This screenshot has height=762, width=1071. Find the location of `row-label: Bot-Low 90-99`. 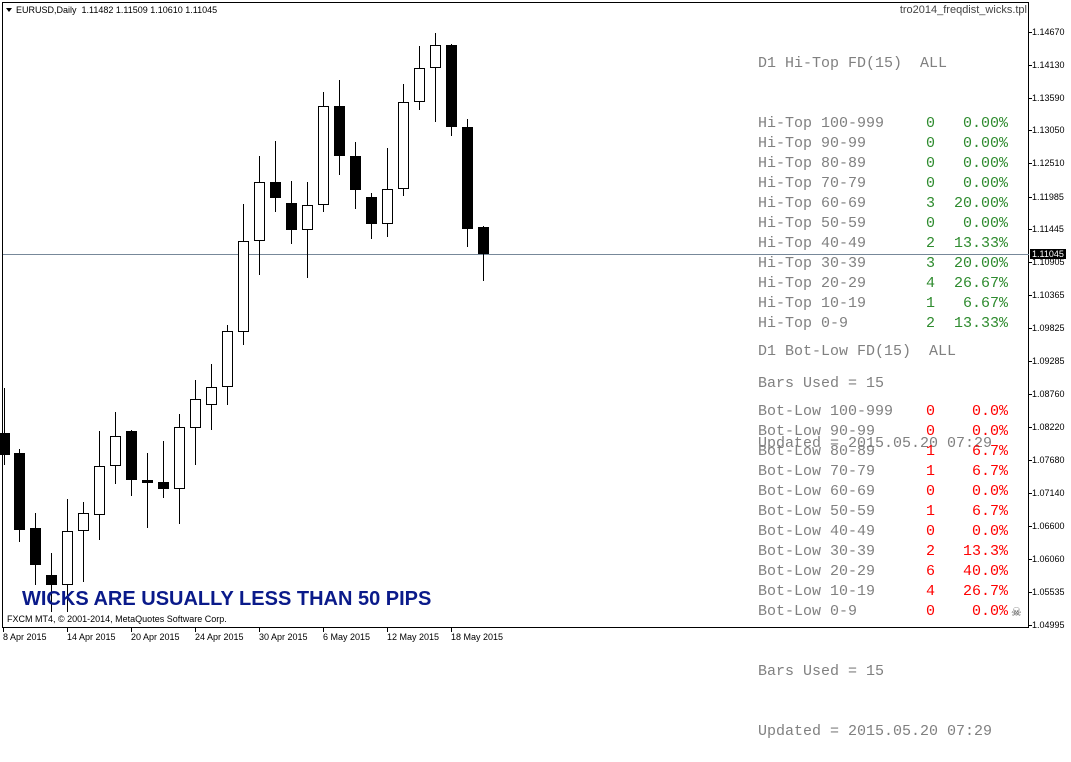

row-label: Bot-Low 90-99 is located at coordinates (817, 431).